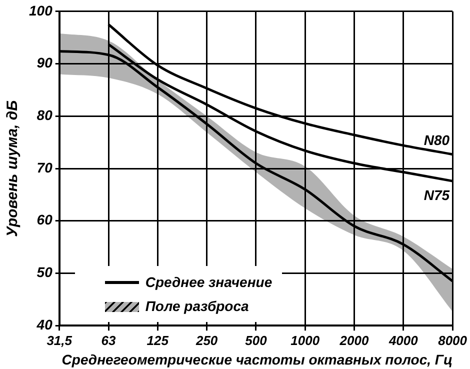 The width and height of the screenshot is (470, 369). Describe the element at coordinates (305, 340) in the screenshot. I see `x-tick-label: 1000` at that location.